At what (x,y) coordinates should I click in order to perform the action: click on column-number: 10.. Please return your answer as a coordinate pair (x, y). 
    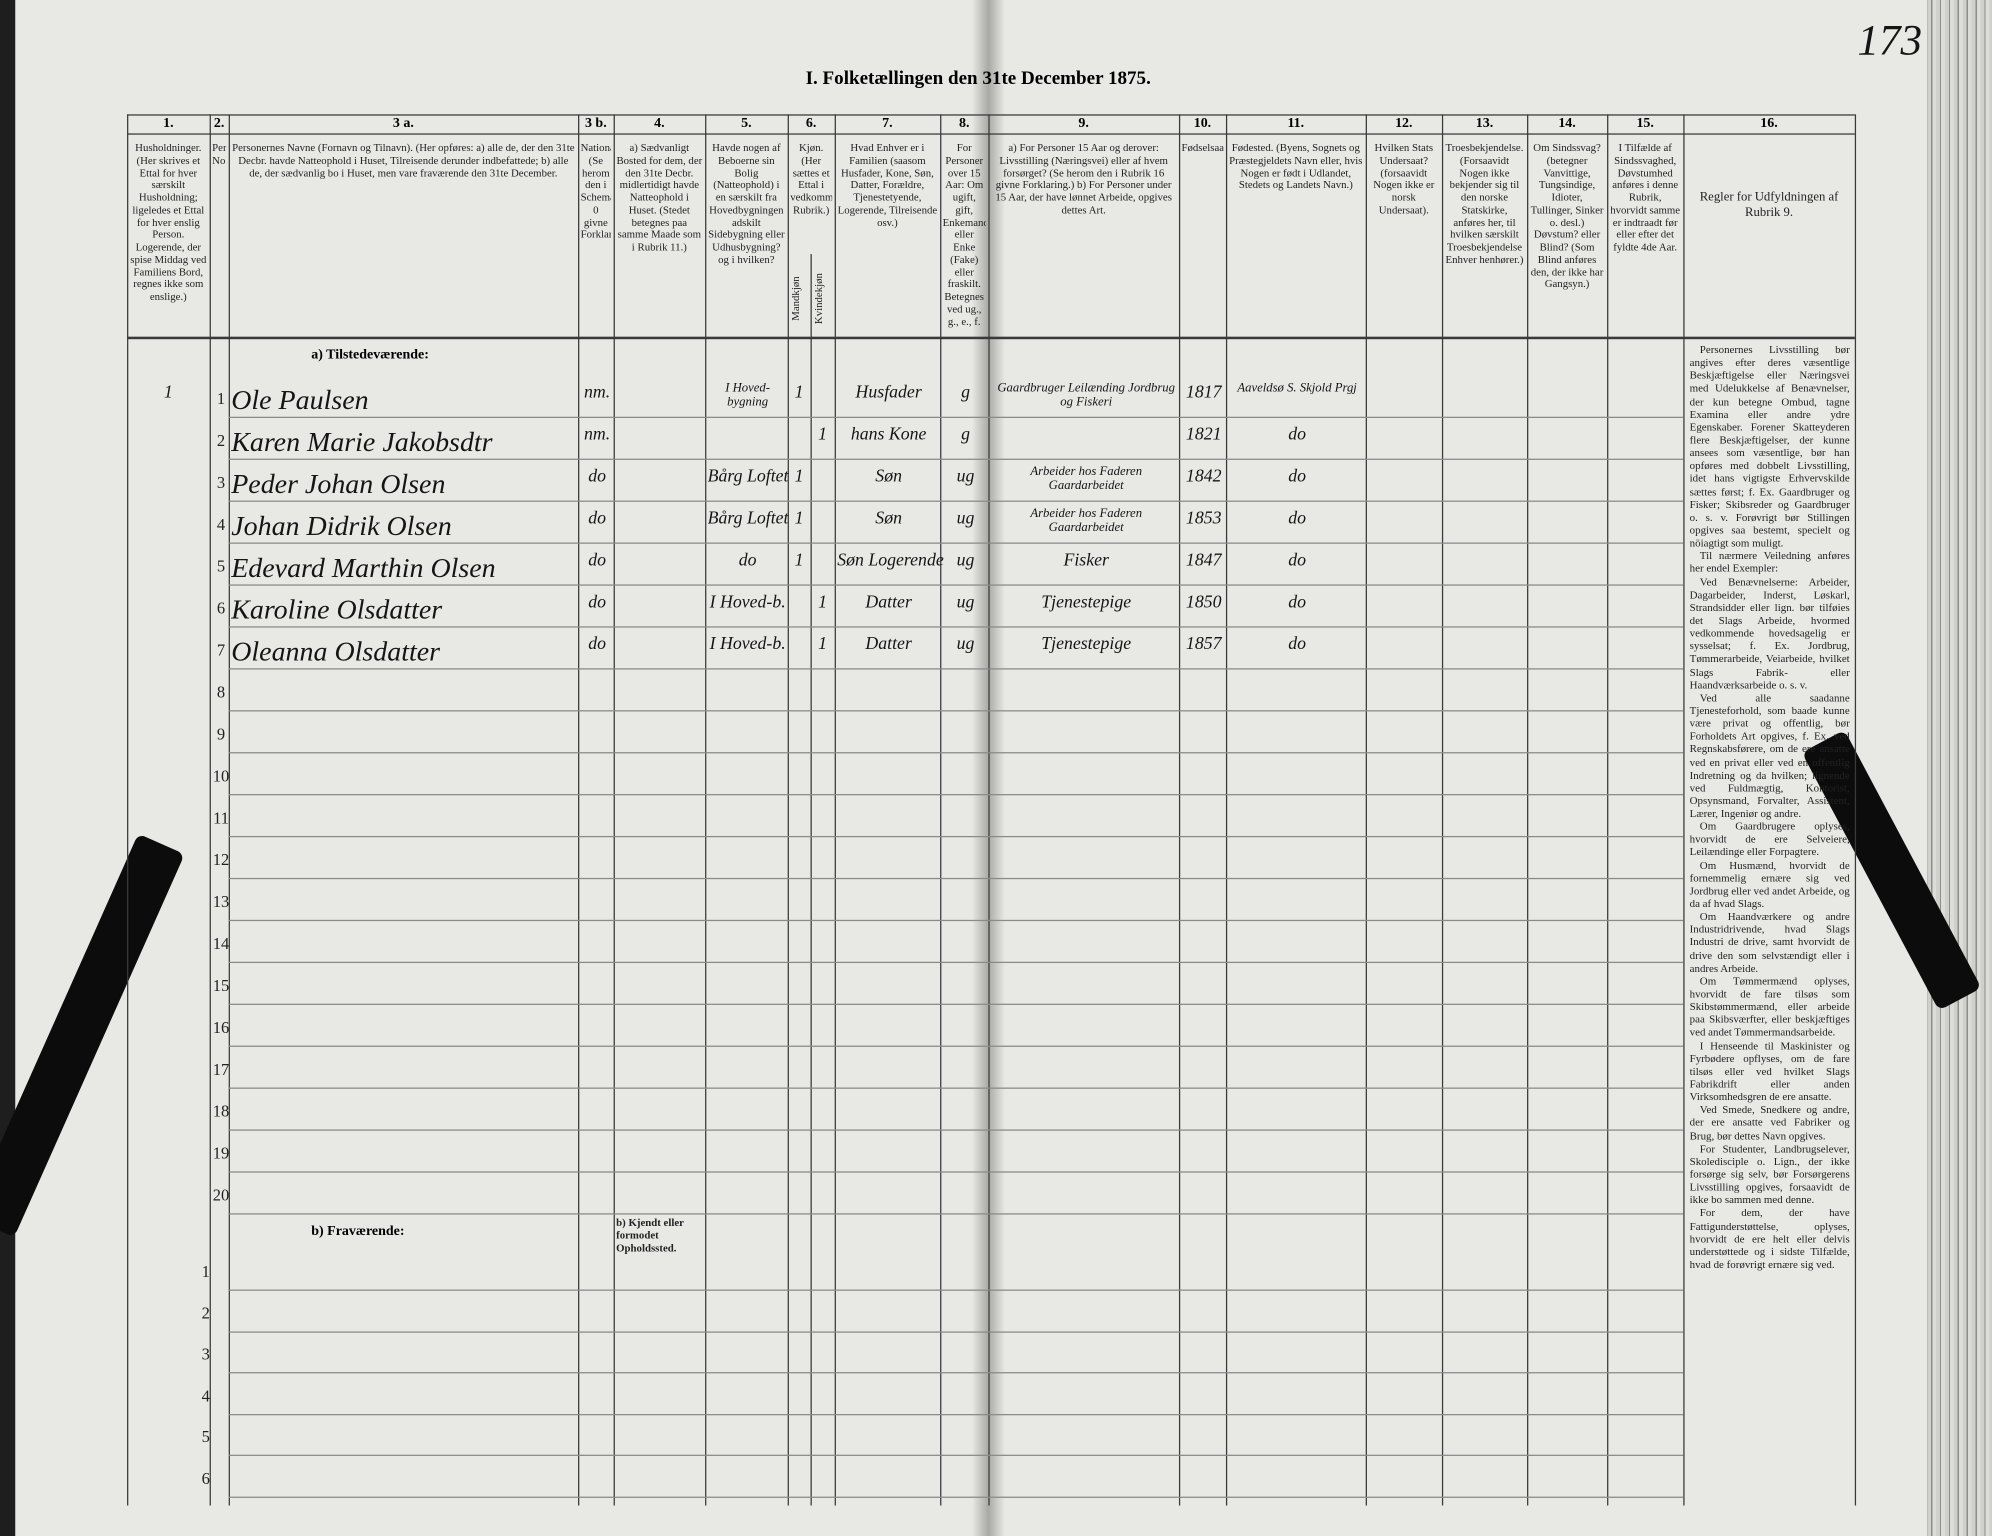
    Looking at the image, I should click on (1202, 123).